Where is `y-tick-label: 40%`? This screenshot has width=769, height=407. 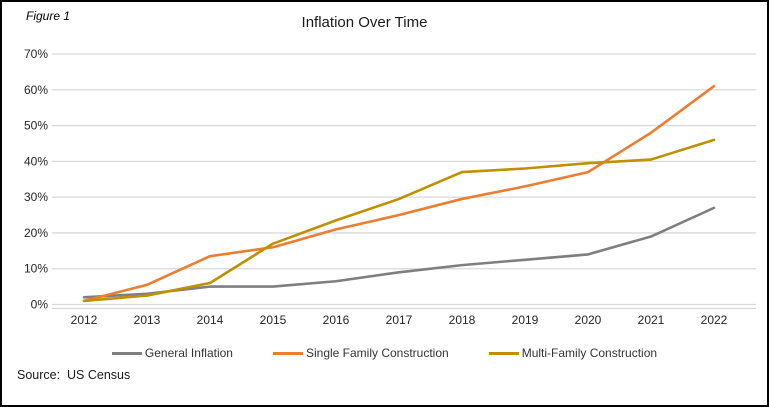
y-tick-label: 40% is located at coordinates (36, 161).